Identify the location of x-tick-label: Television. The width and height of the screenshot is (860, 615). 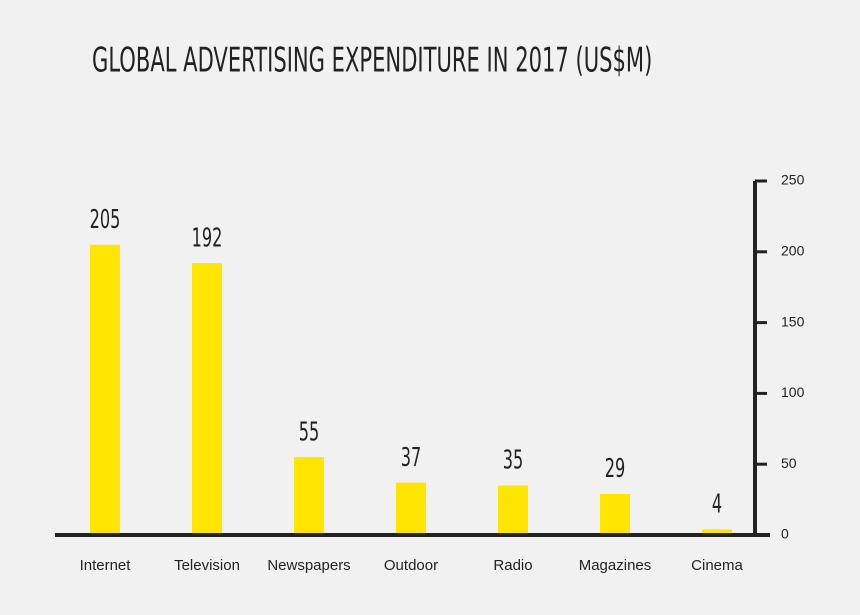
(207, 565).